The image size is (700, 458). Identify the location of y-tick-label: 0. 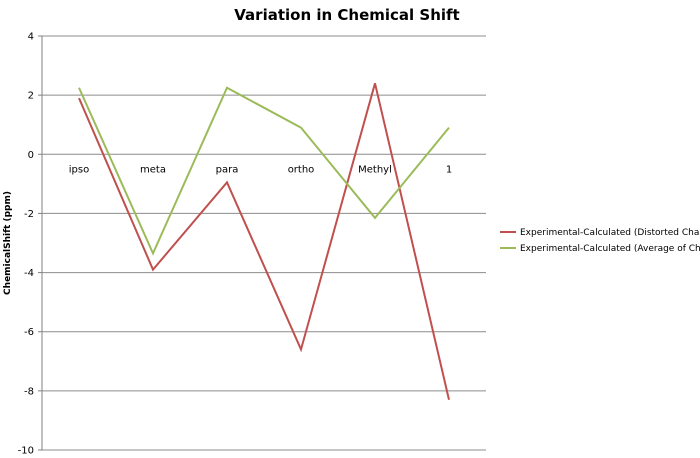
(31, 155).